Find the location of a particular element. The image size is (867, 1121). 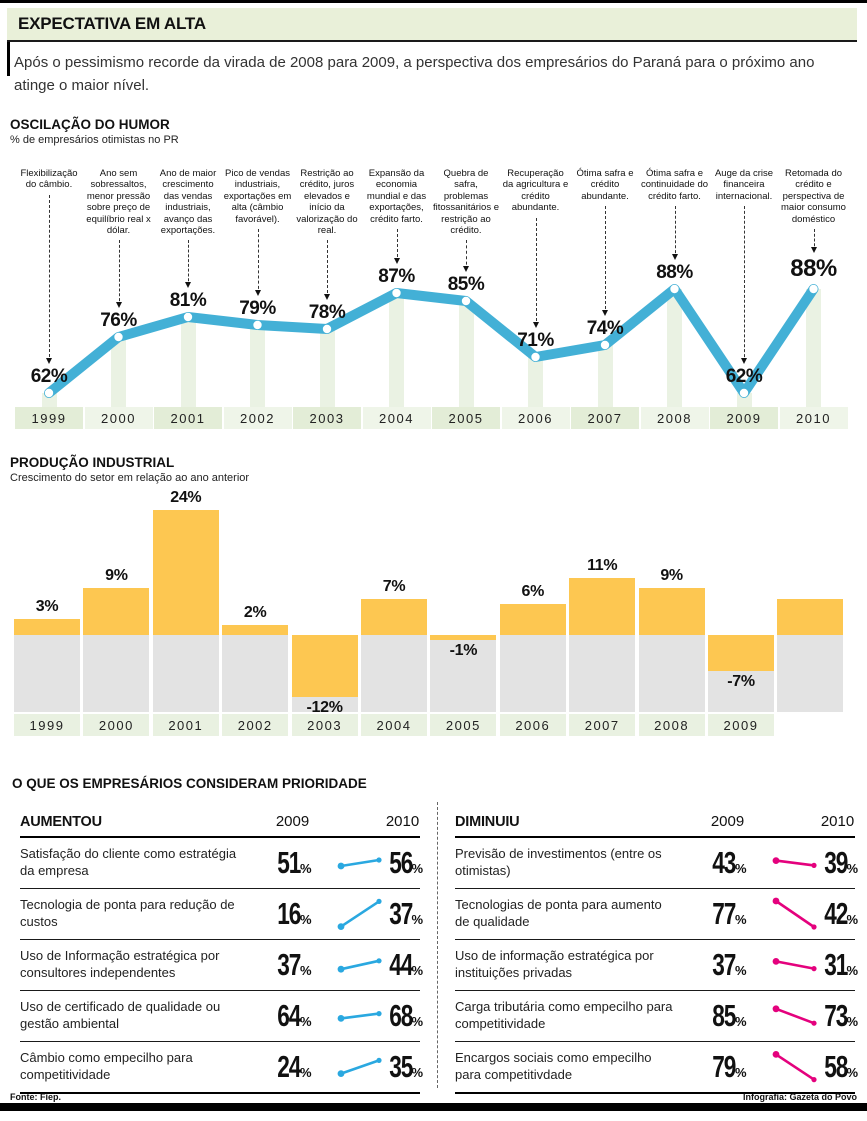

value-number: 77 is located at coordinates (724, 913).